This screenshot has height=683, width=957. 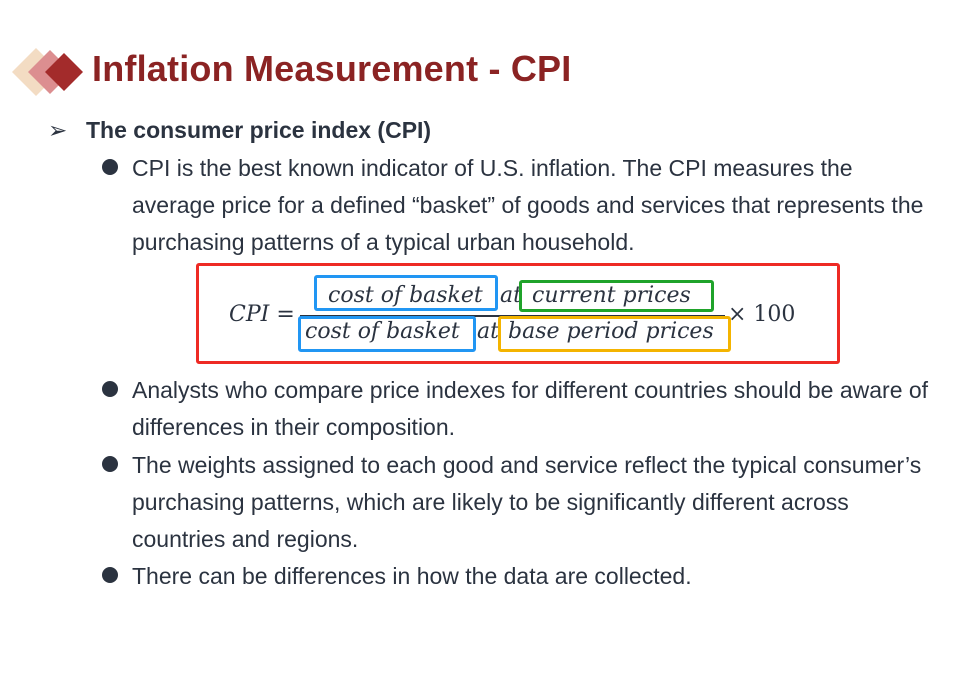 I want to click on formula-lhs: CPI =, so click(x=262, y=314).